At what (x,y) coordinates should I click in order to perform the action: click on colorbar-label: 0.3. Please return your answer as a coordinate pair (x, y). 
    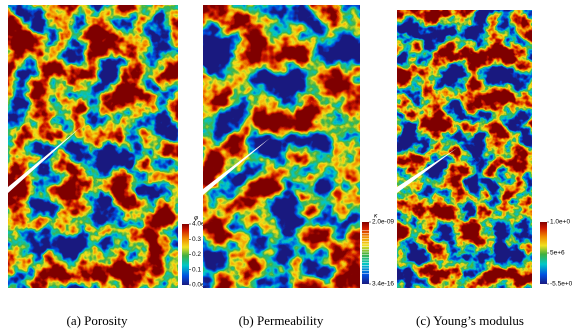
    Looking at the image, I should click on (196, 239).